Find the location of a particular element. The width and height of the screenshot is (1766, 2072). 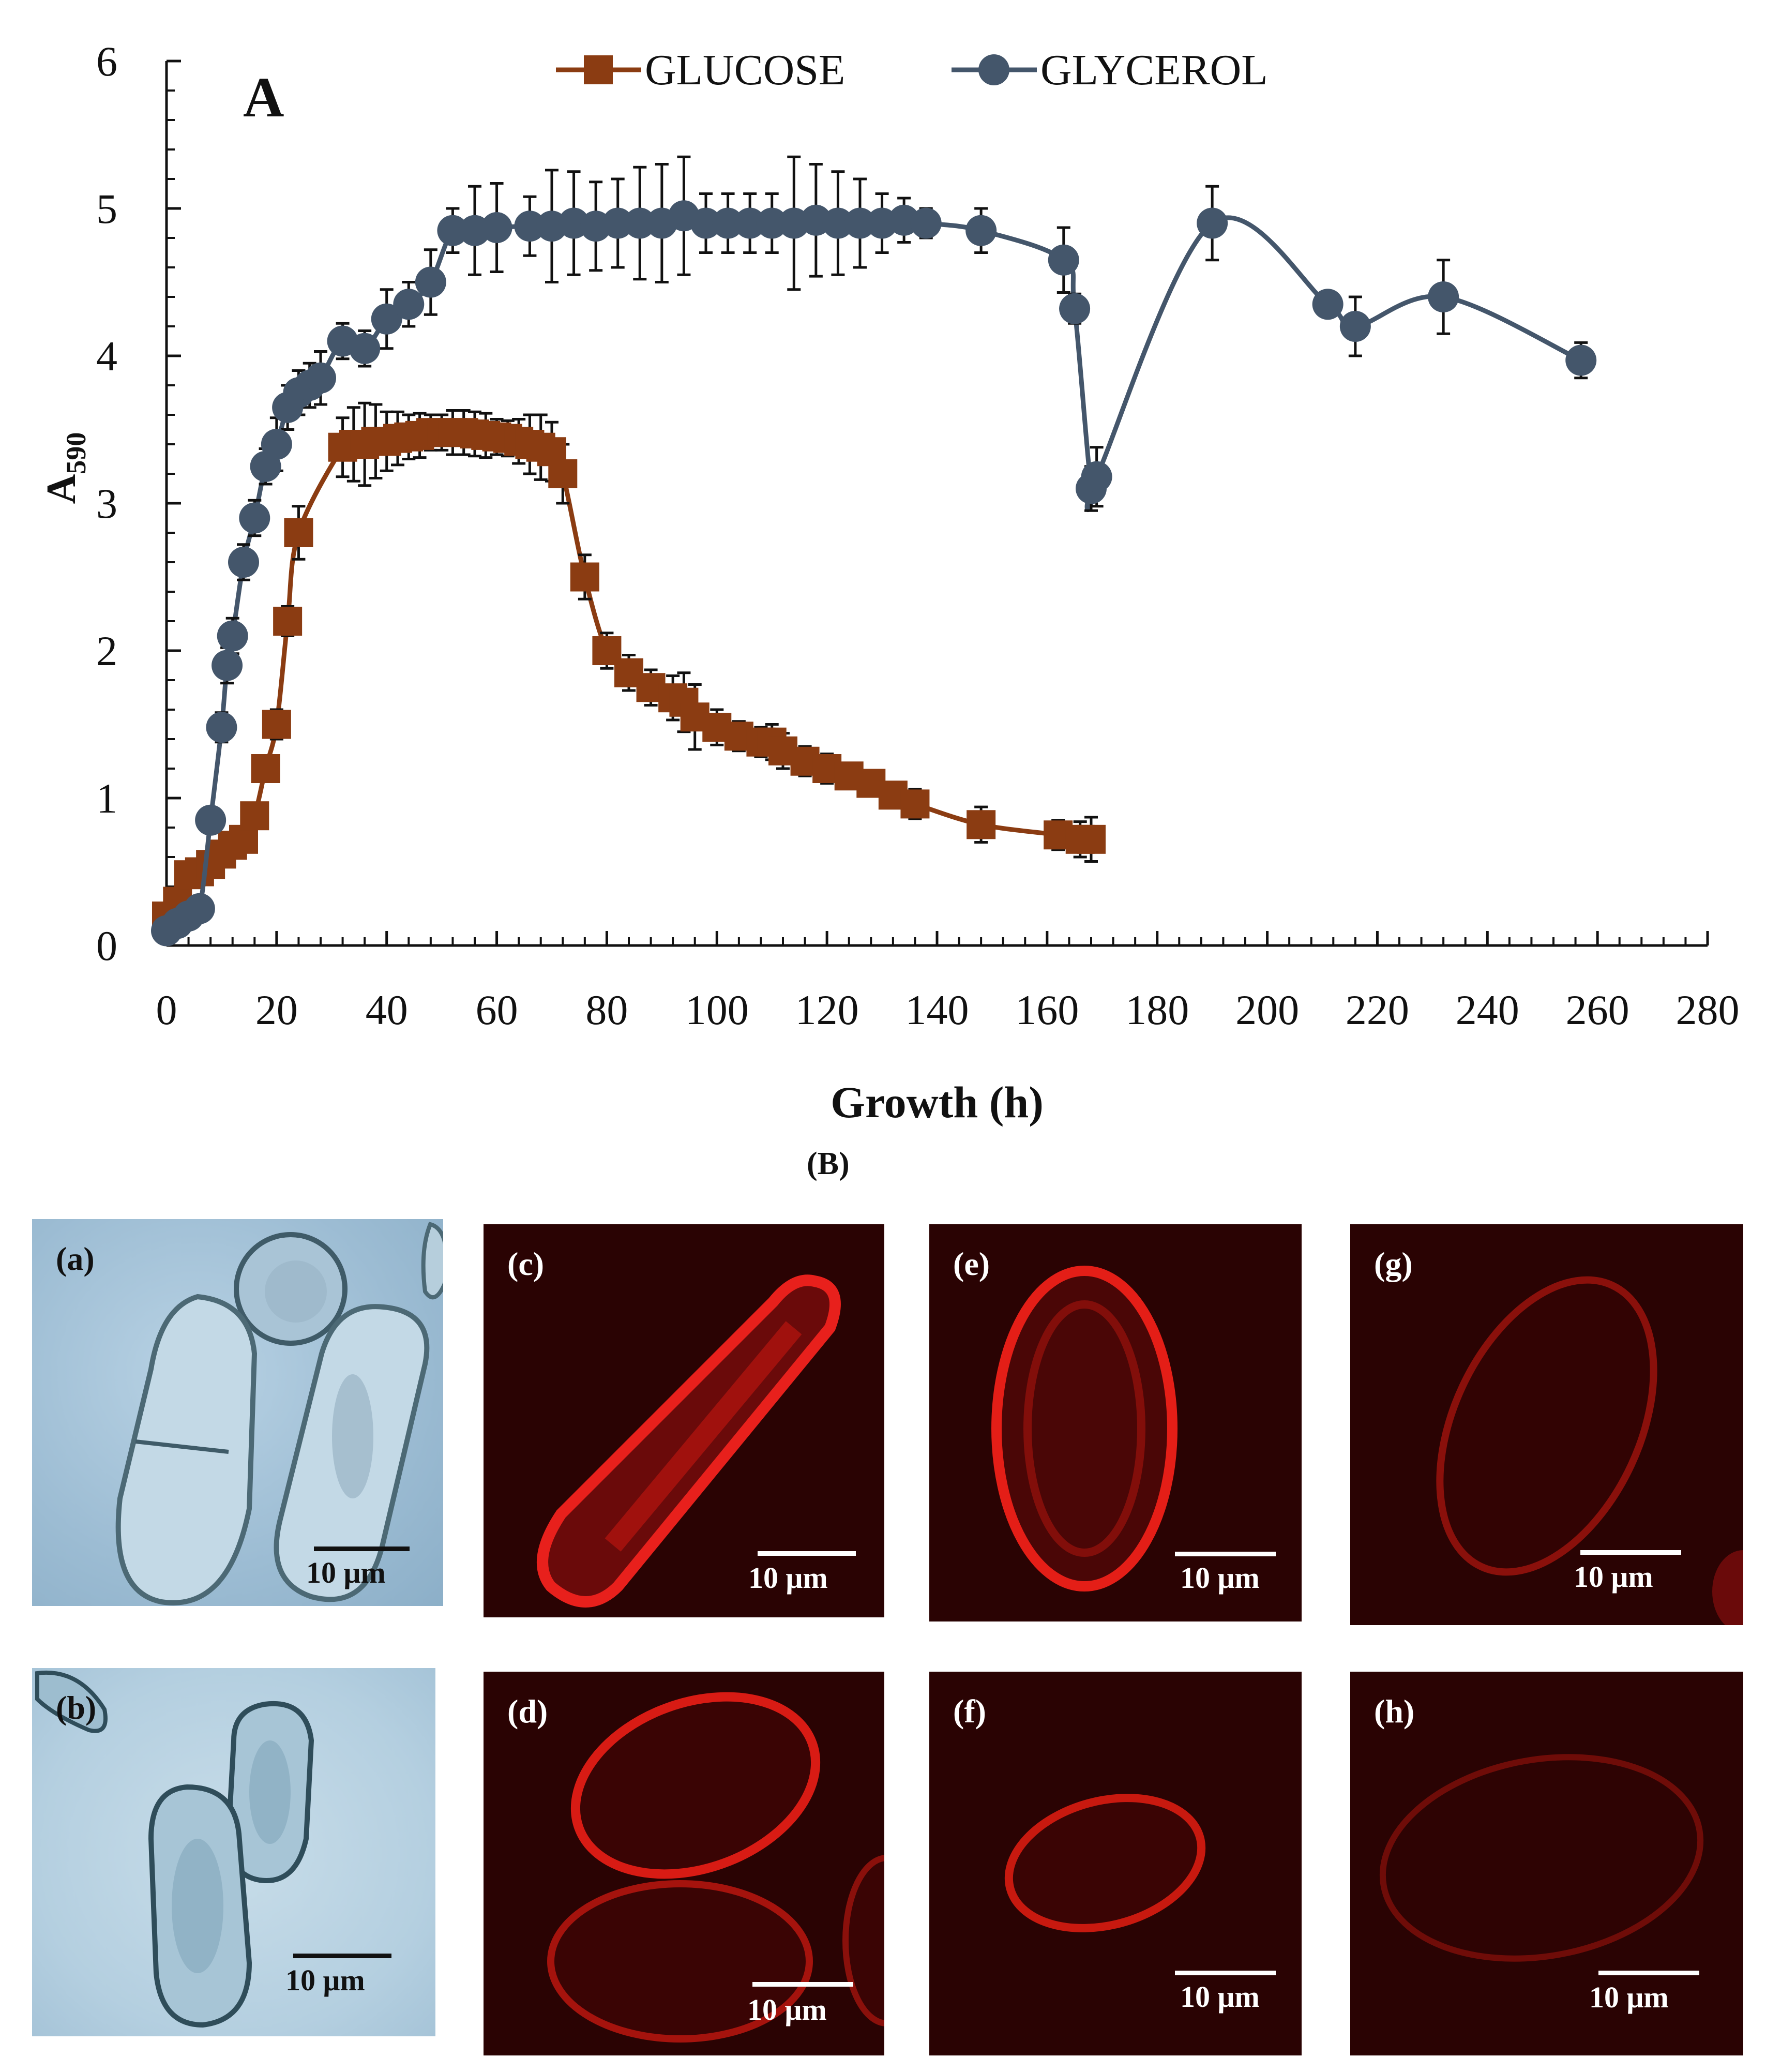

y-axis-label: A590 is located at coordinates (66, 468).